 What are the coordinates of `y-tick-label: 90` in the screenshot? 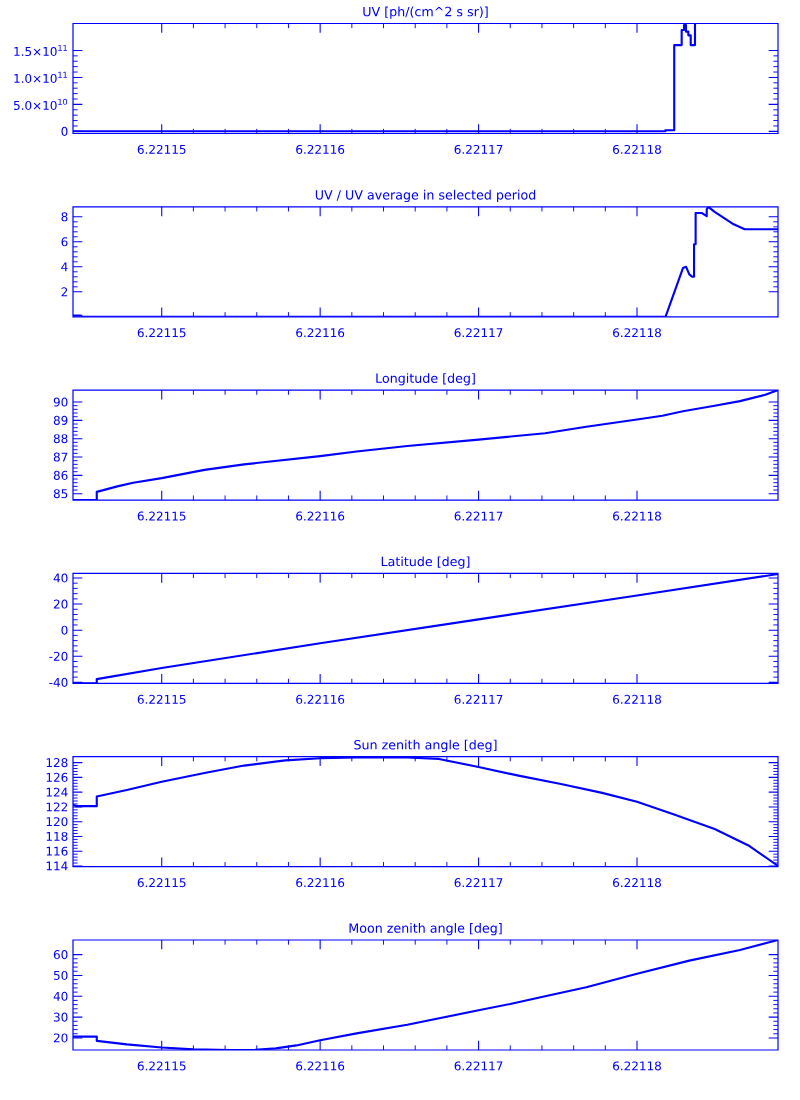 It's located at (60, 402).